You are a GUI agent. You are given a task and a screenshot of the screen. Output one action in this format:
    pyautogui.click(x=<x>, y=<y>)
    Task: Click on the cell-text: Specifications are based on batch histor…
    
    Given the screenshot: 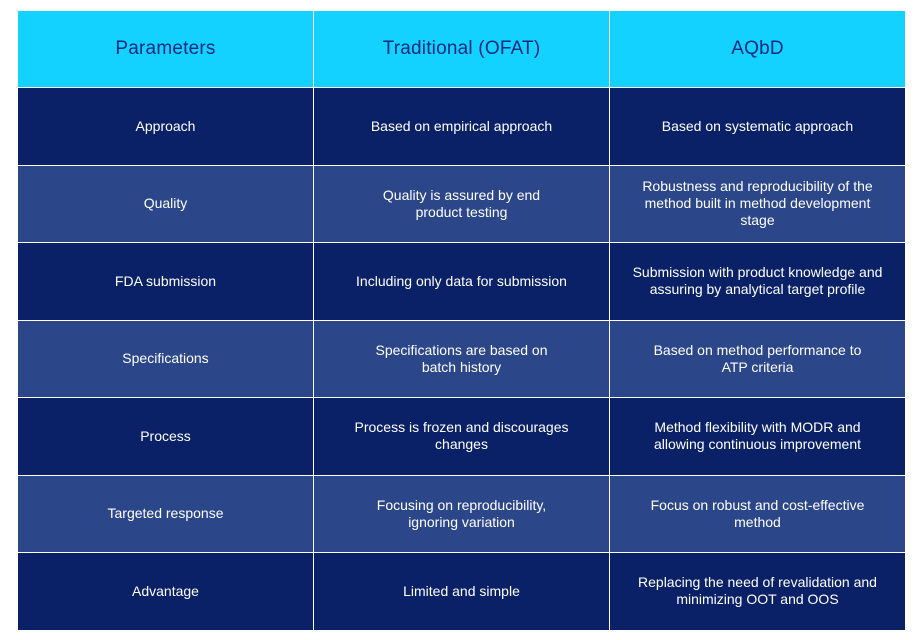 What is the action you would take?
    pyautogui.click(x=461, y=358)
    